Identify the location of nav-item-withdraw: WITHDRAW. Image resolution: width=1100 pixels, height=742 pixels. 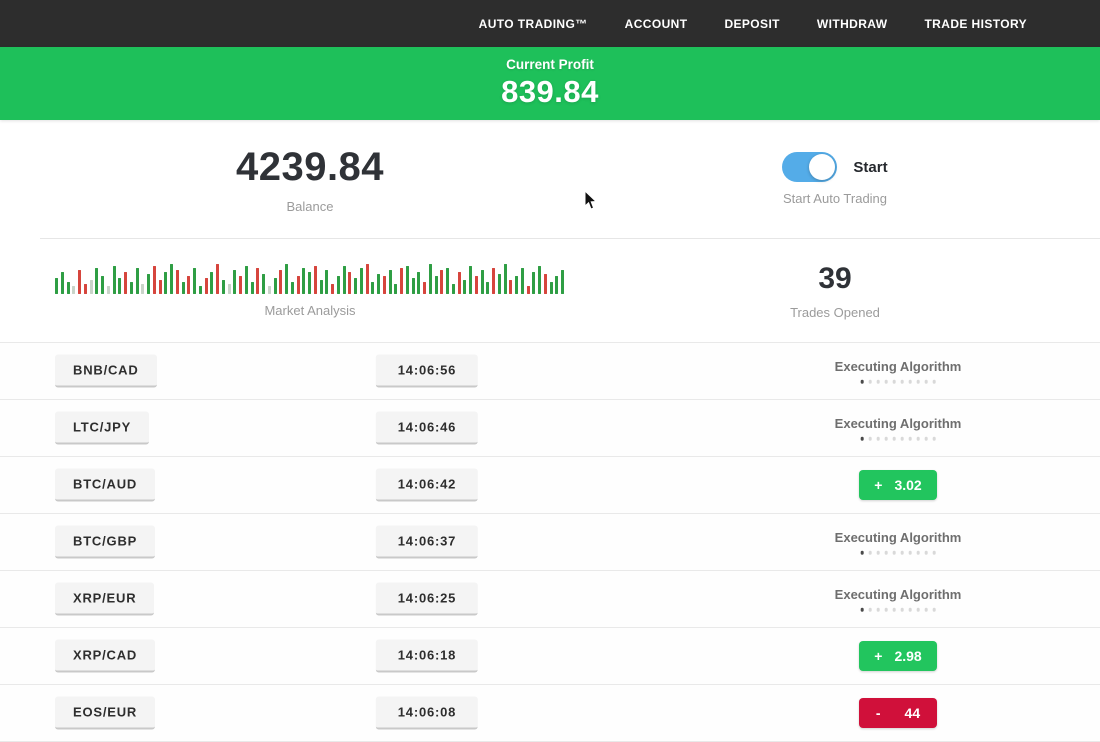
(852, 23).